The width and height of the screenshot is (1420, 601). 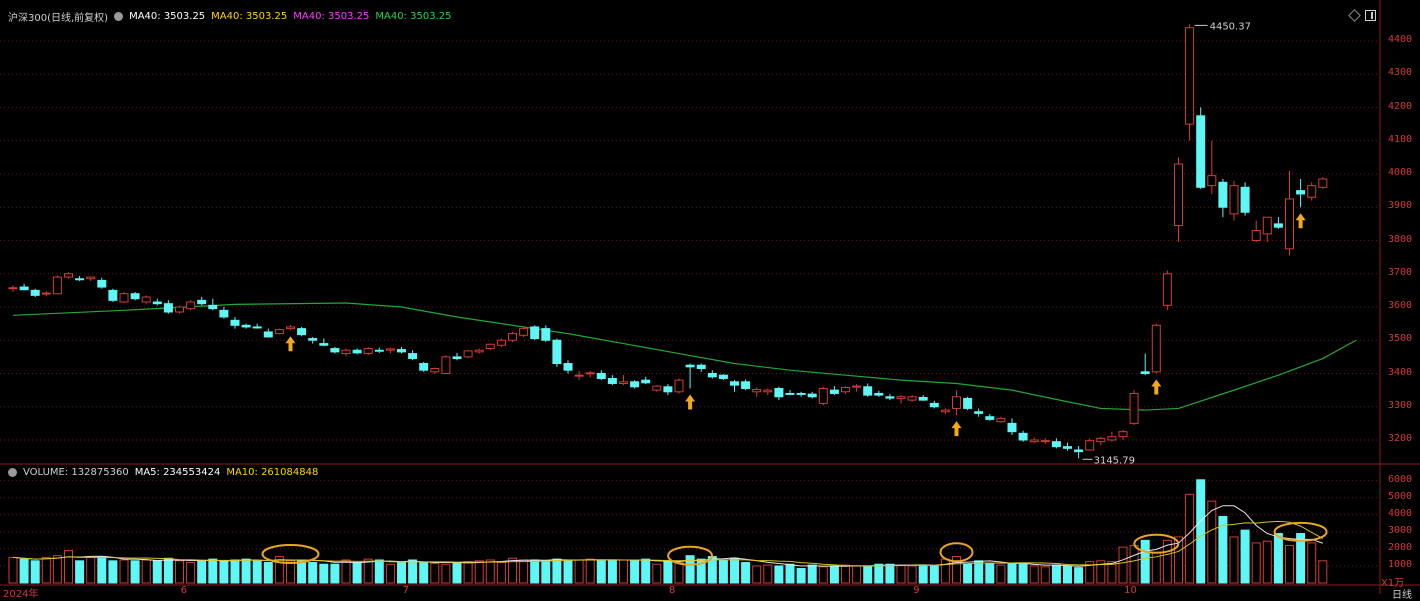 What do you see at coordinates (1354, 15) in the screenshot?
I see `diamond-icon` at bounding box center [1354, 15].